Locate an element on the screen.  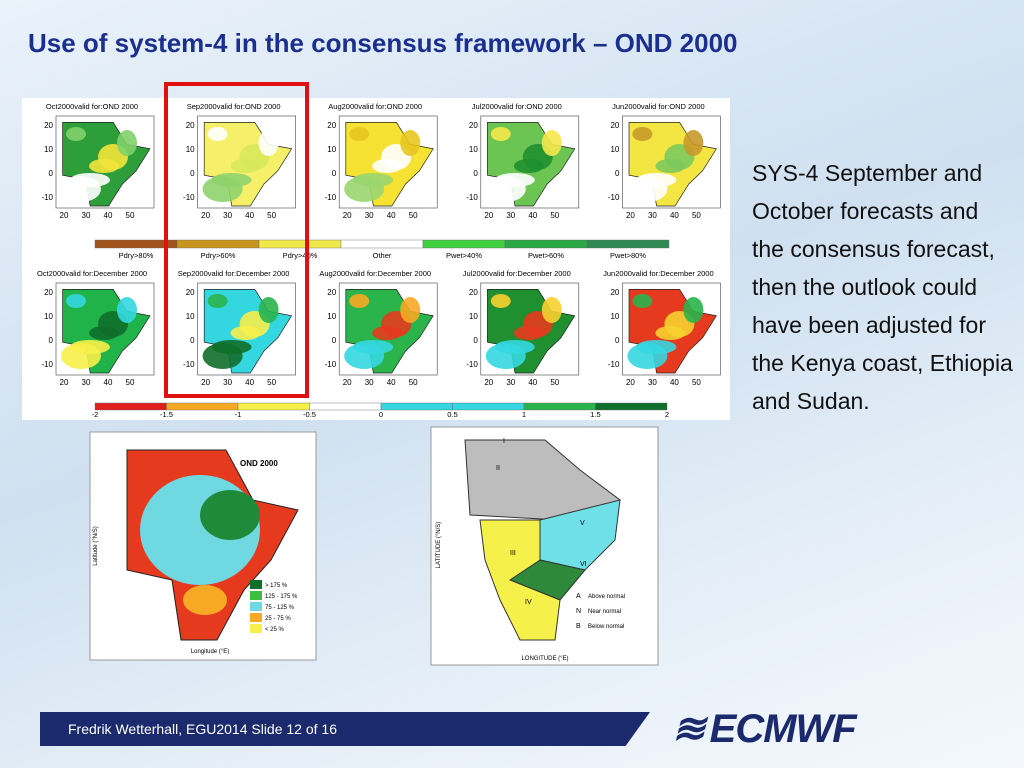
panel-title: Jul2000valid for:December 2000 is located at coordinates (517, 273).